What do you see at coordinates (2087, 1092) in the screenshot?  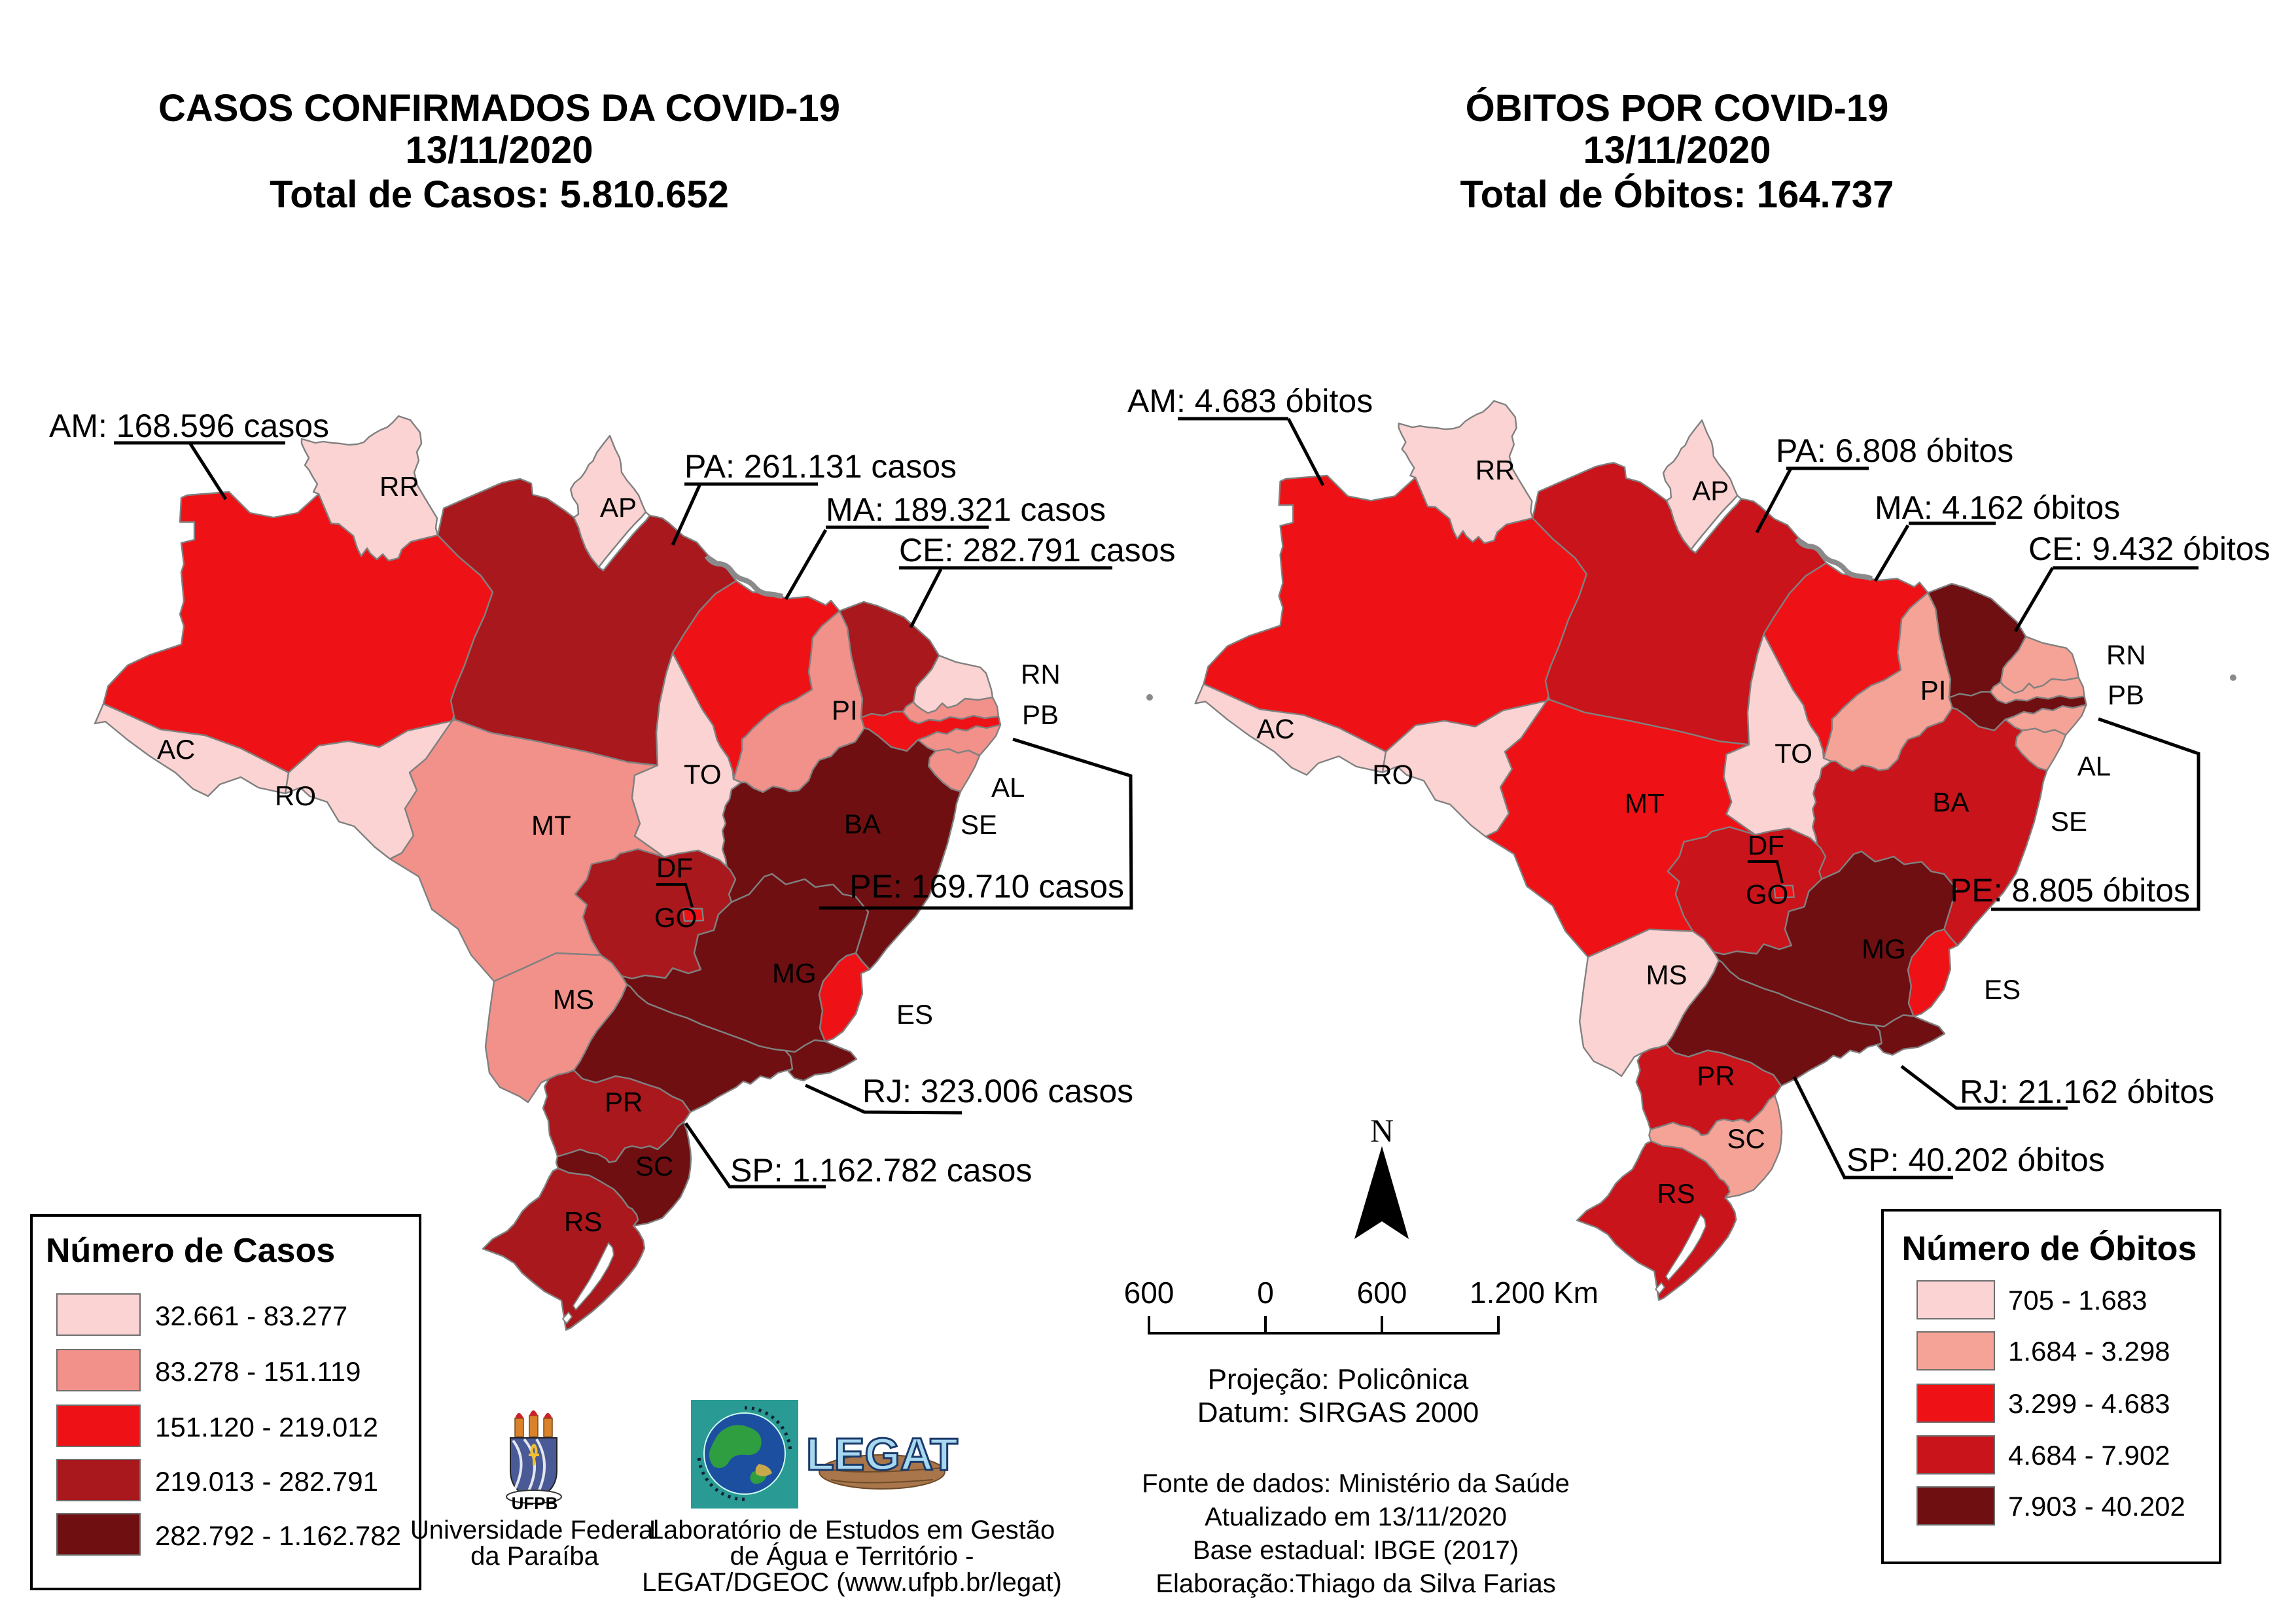 I see `svg-text: RJ: 21.162 óbitos` at bounding box center [2087, 1092].